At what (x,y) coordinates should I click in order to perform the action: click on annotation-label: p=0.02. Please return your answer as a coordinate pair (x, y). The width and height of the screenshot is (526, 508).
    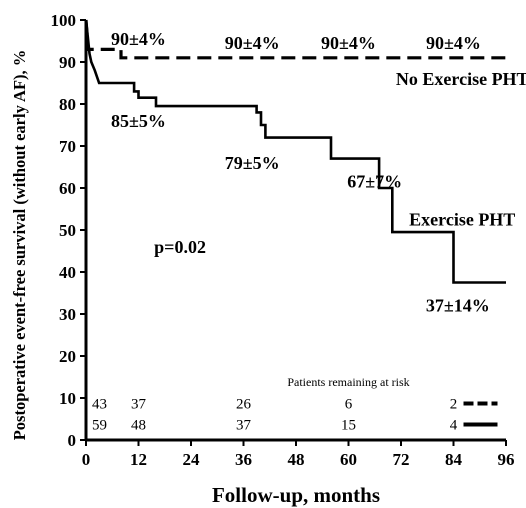
    Looking at the image, I should click on (180, 247).